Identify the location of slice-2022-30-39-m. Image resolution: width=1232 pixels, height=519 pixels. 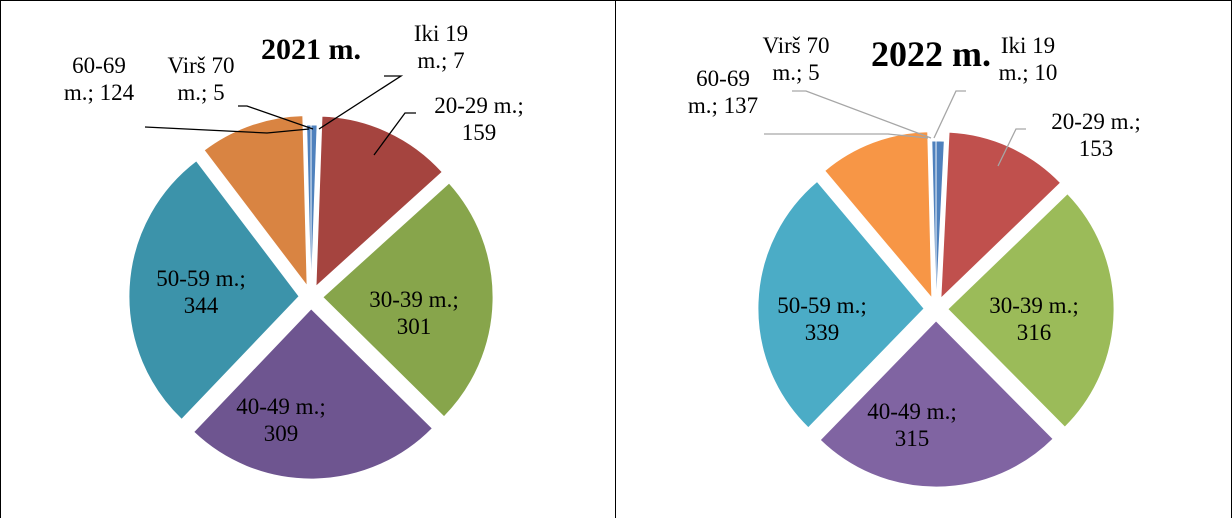
(1031, 310).